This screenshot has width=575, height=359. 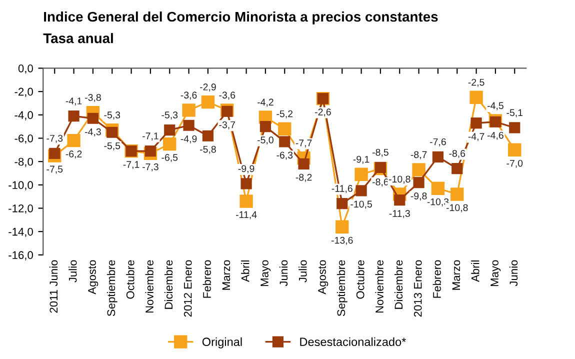 I want to click on data-label: -4,3, so click(x=93, y=132).